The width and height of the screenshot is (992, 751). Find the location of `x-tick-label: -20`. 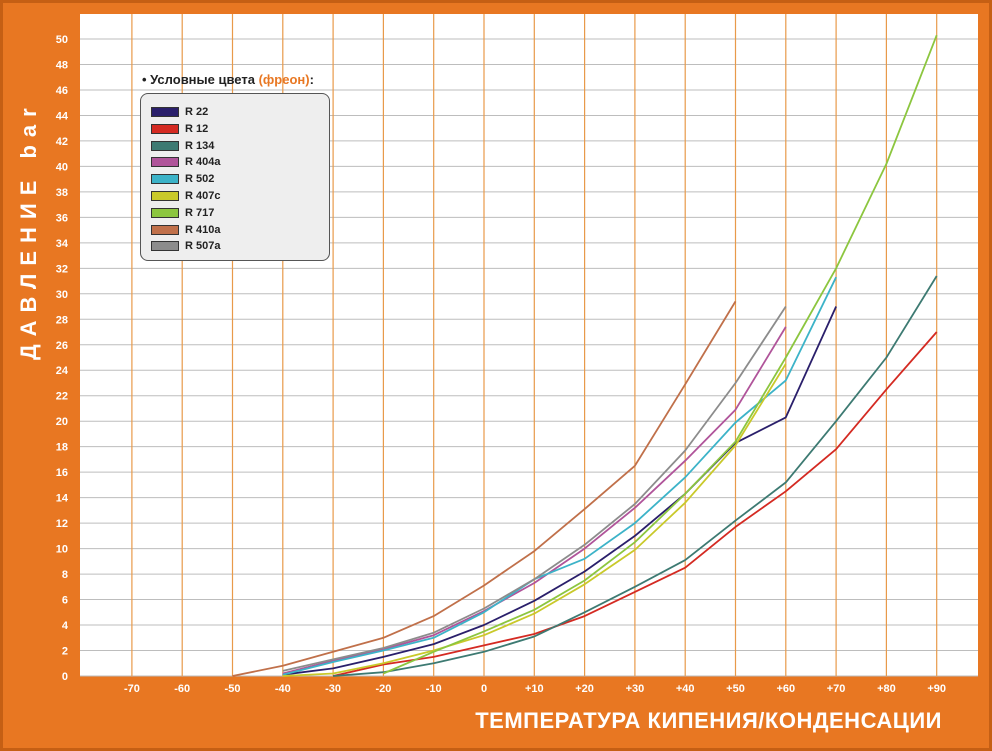

x-tick-label: -20 is located at coordinates (383, 689).